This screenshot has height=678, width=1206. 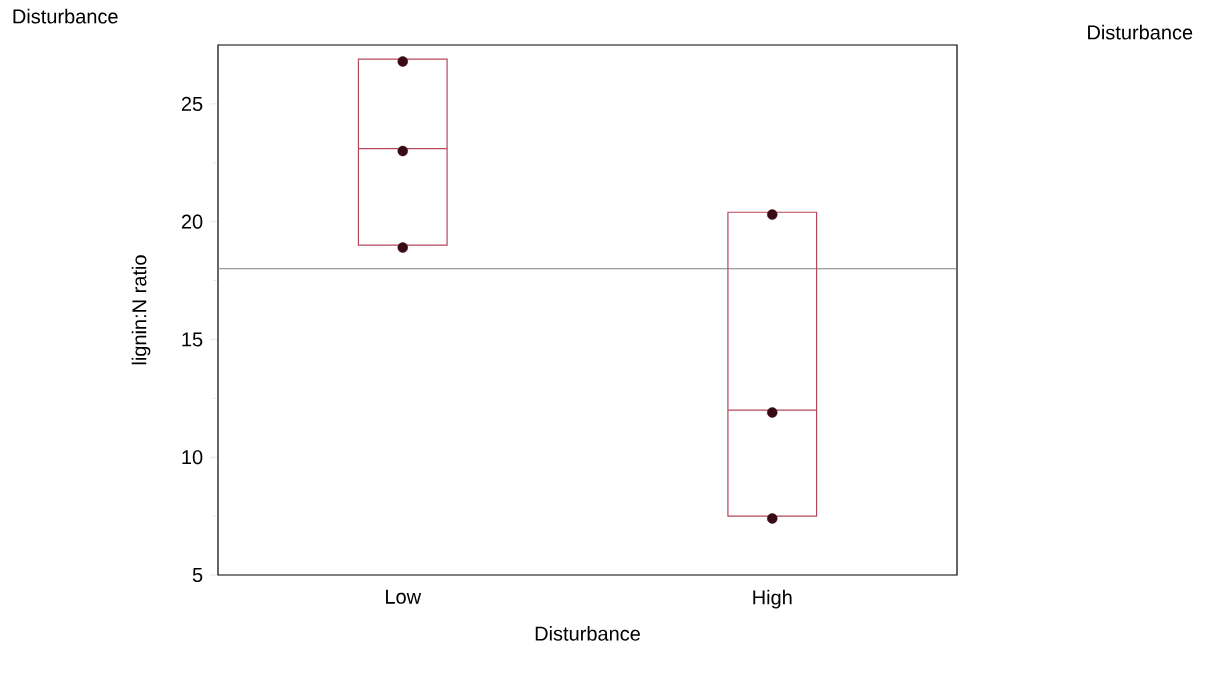 What do you see at coordinates (192, 221) in the screenshot?
I see `y-tick-label: 20` at bounding box center [192, 221].